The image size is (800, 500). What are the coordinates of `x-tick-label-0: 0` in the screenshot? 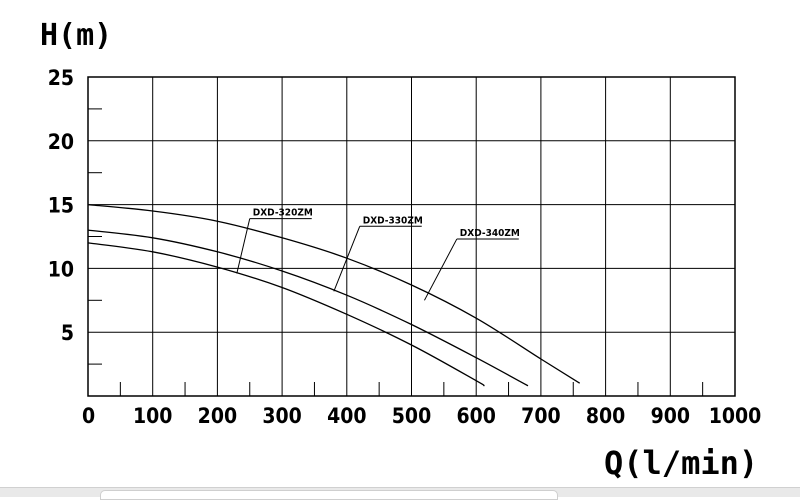 It's located at (88, 416).